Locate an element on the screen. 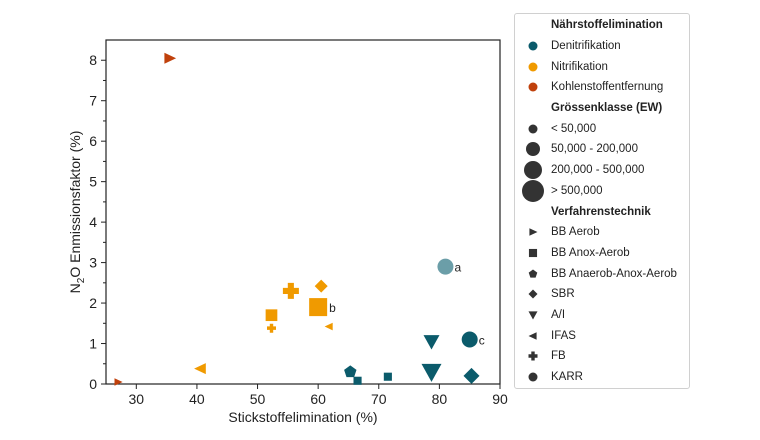 This screenshot has height=440, width=760. y-tick-label: 5 is located at coordinates (93, 182).